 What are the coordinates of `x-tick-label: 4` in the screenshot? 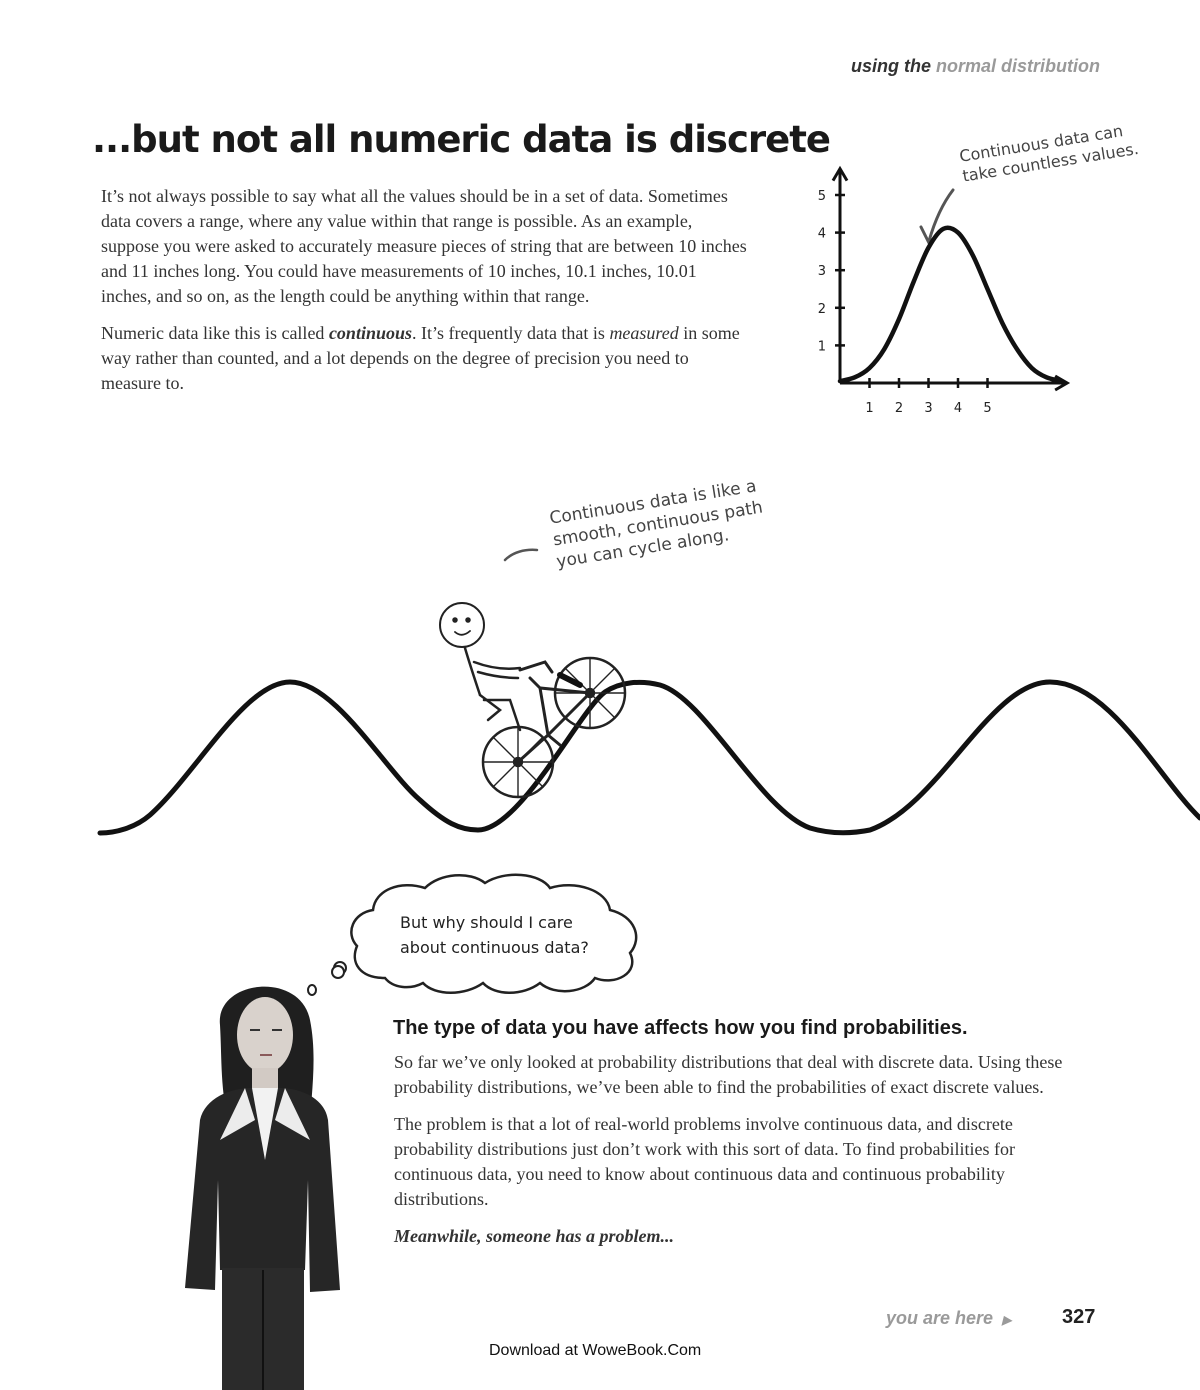 It's located at (958, 408).